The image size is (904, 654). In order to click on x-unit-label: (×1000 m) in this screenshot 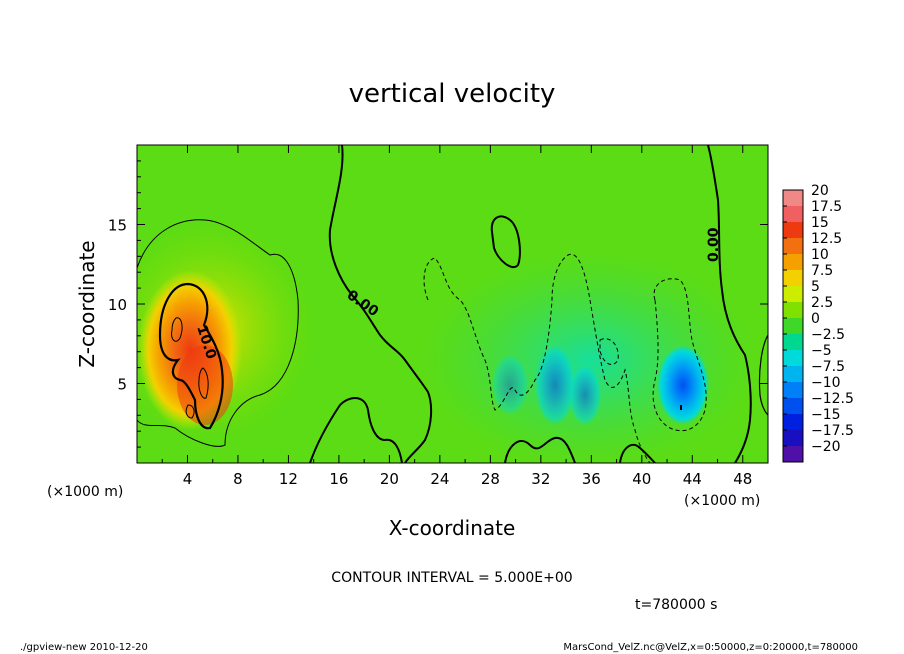, I will do `click(722, 501)`.